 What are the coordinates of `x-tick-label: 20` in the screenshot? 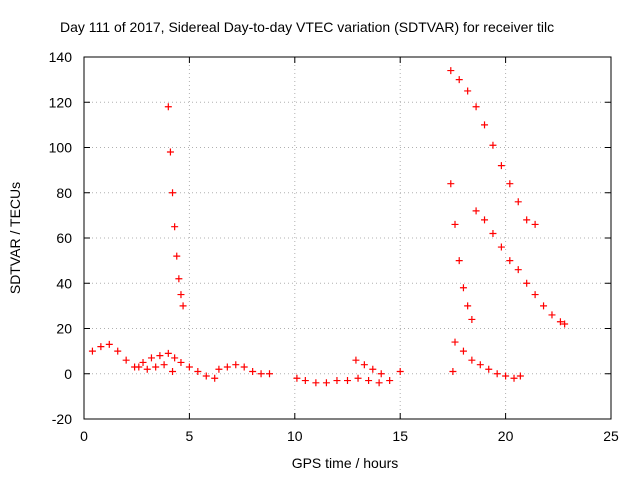 It's located at (506, 436).